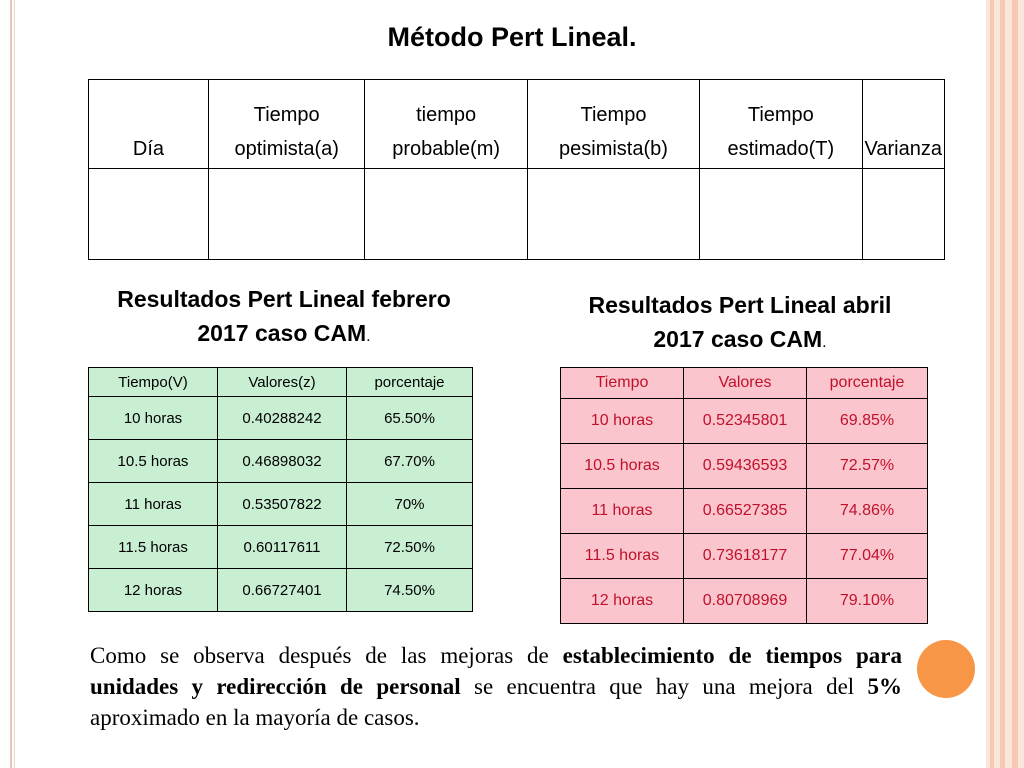 The image size is (1024, 768). What do you see at coordinates (1005, 384) in the screenshot?
I see `right-border-stripes` at bounding box center [1005, 384].